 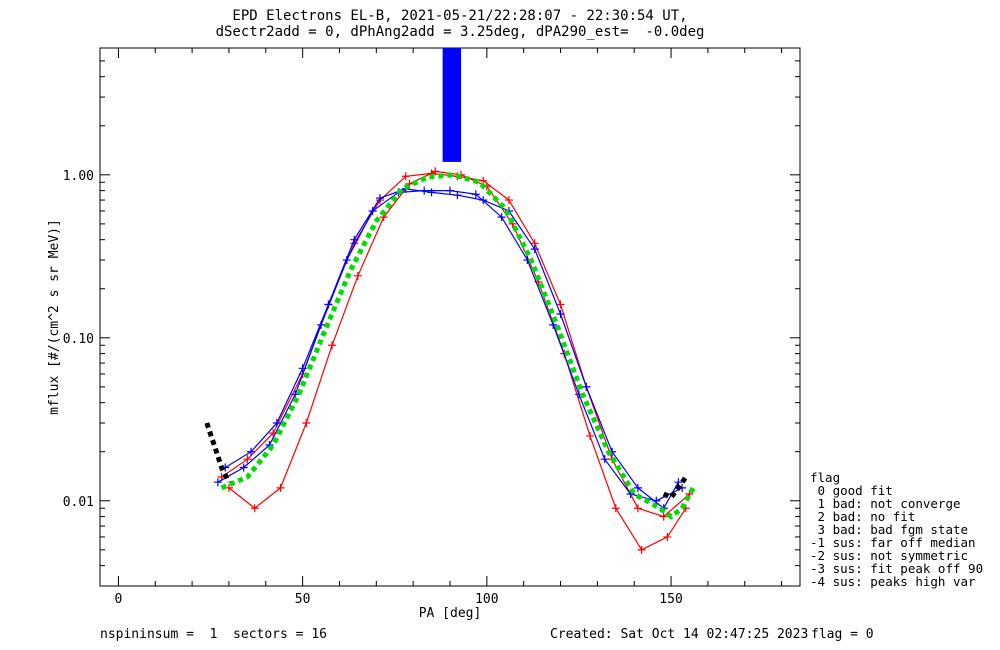 What do you see at coordinates (670, 599) in the screenshot?
I see `x-tick-label: 150` at bounding box center [670, 599].